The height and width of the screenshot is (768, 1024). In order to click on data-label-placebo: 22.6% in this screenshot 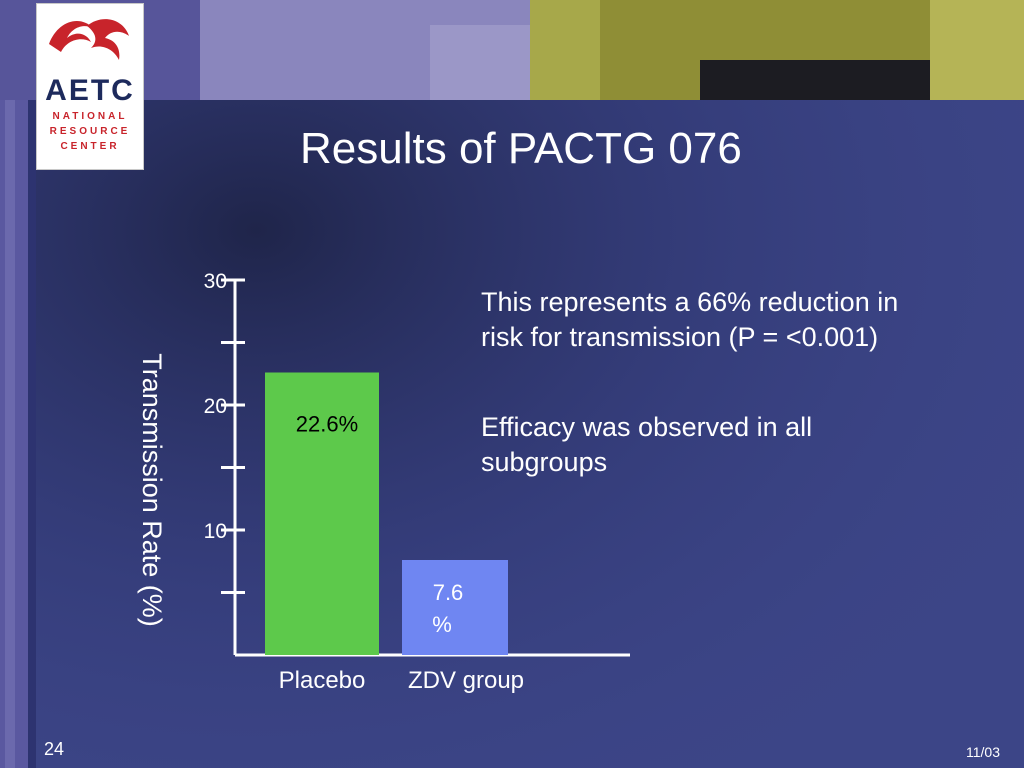, I will do `click(327, 424)`.